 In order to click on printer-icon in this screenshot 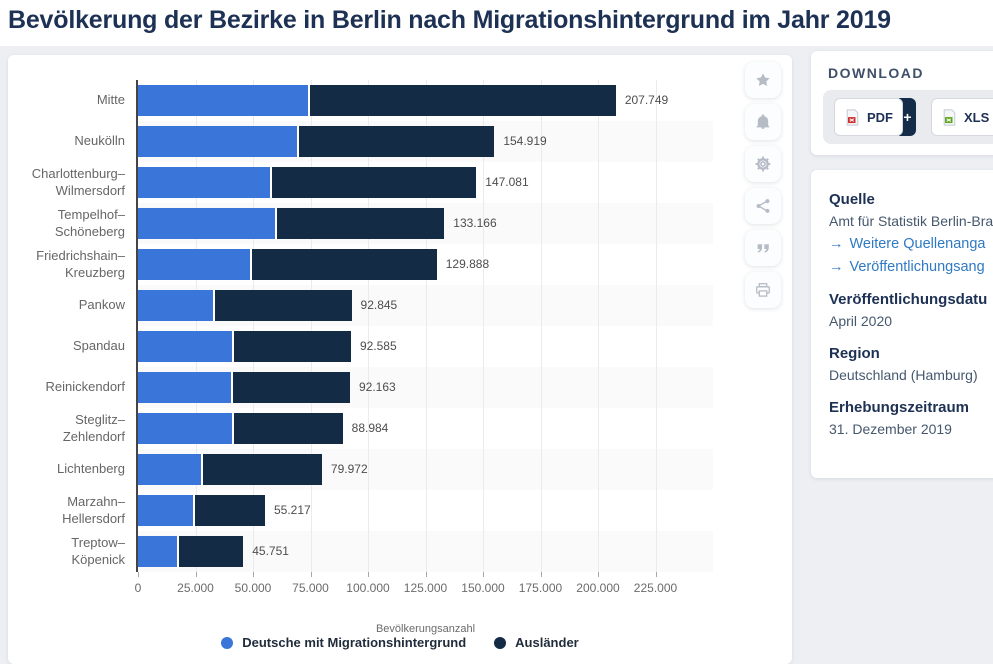, I will do `click(763, 290)`.